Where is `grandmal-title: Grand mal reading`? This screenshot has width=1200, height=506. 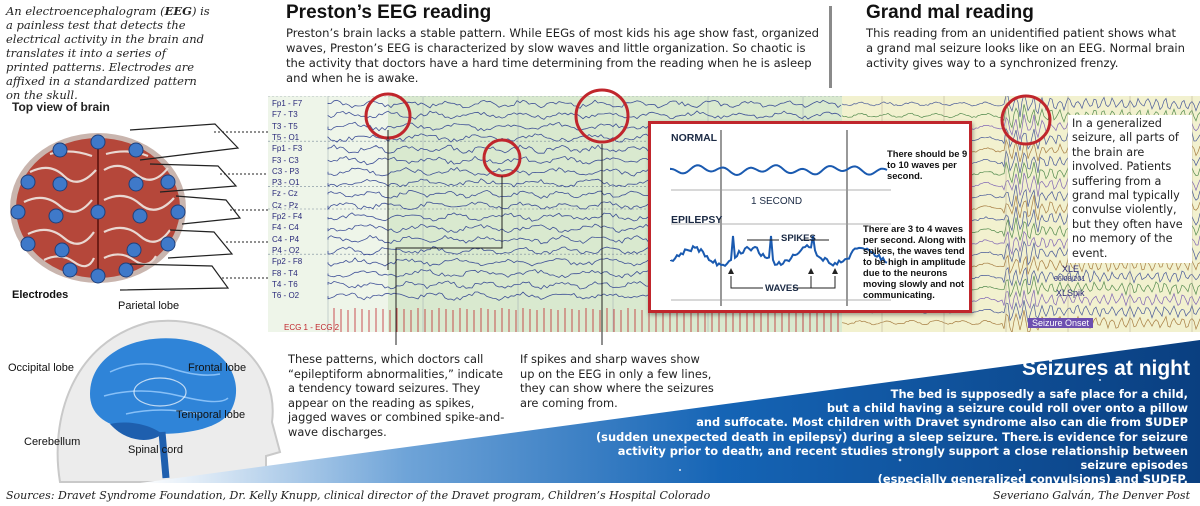
grandmal-title: Grand mal reading is located at coordinates (950, 12).